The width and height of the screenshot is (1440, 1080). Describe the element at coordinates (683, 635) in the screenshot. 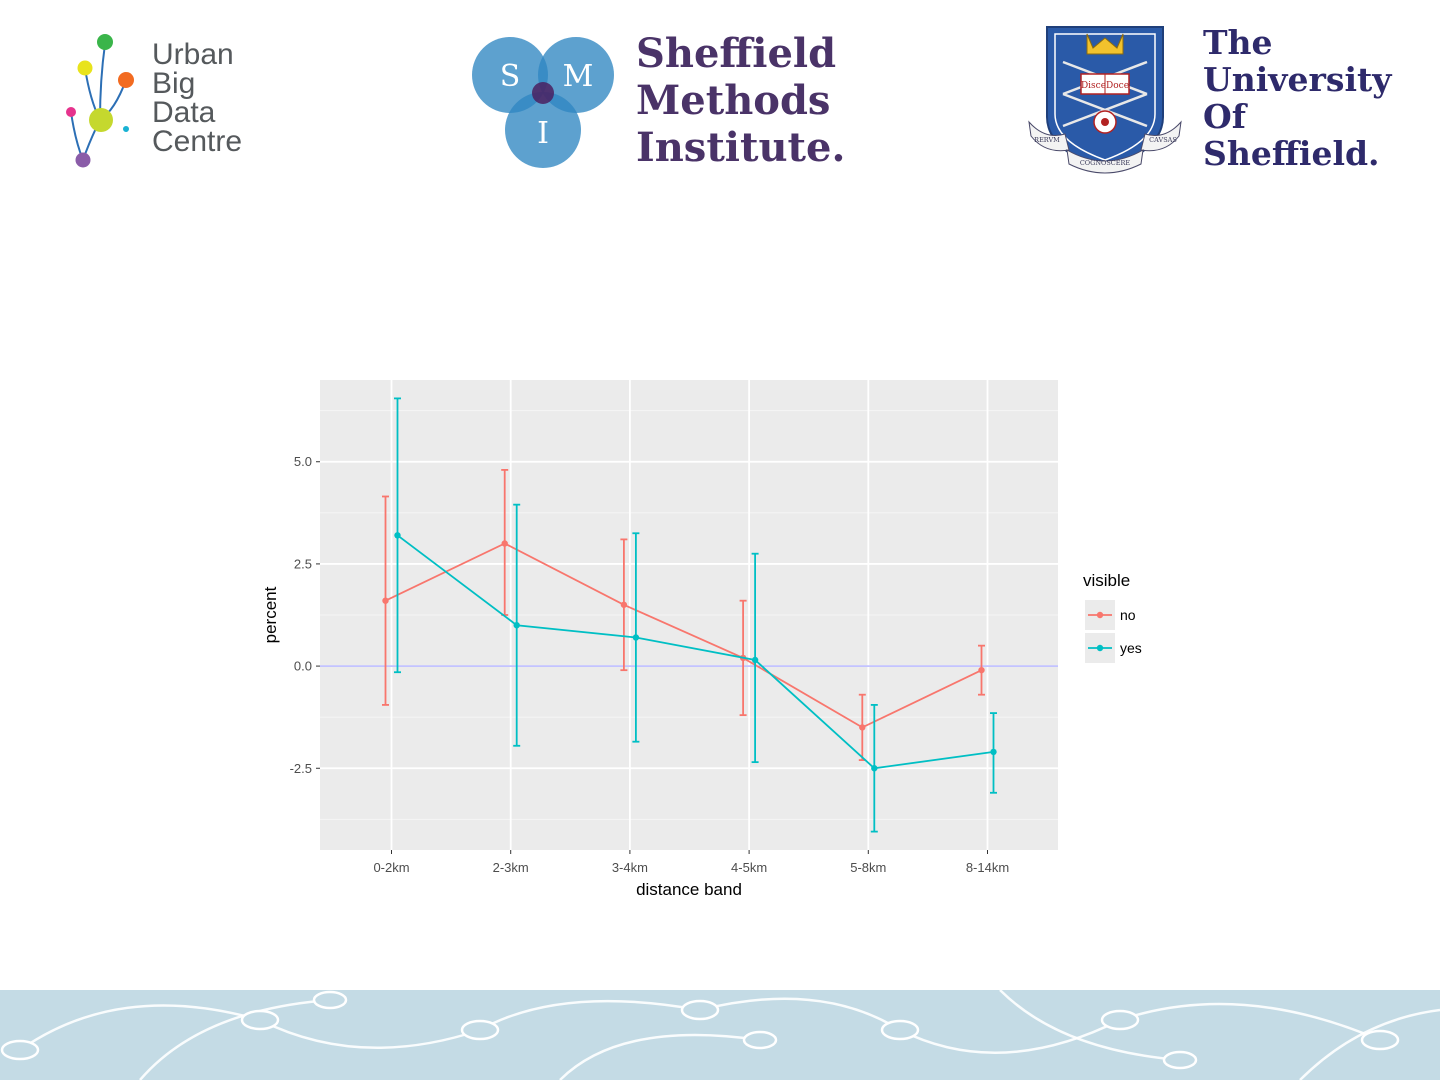

I see `series-line-no` at that location.